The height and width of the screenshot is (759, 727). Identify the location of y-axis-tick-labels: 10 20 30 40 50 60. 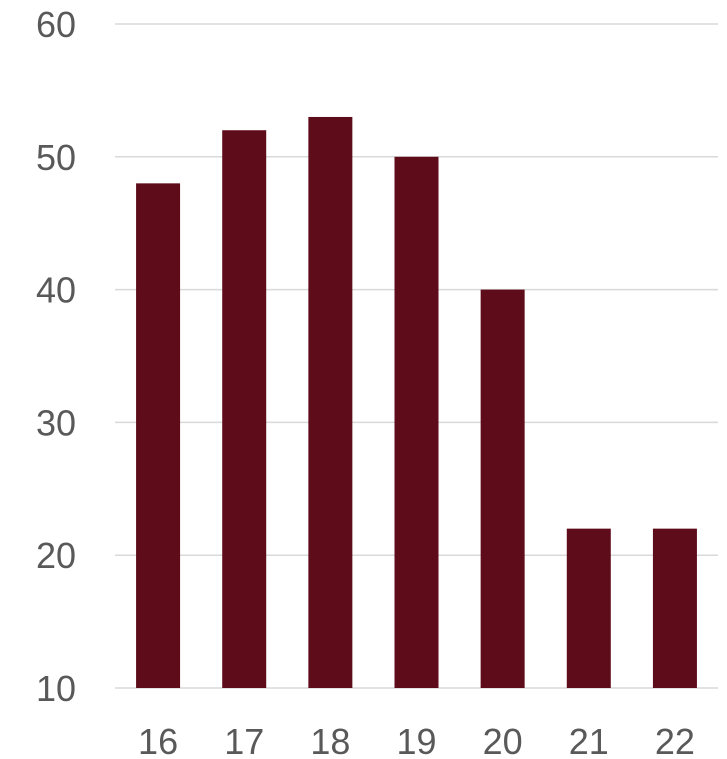
(56, 356).